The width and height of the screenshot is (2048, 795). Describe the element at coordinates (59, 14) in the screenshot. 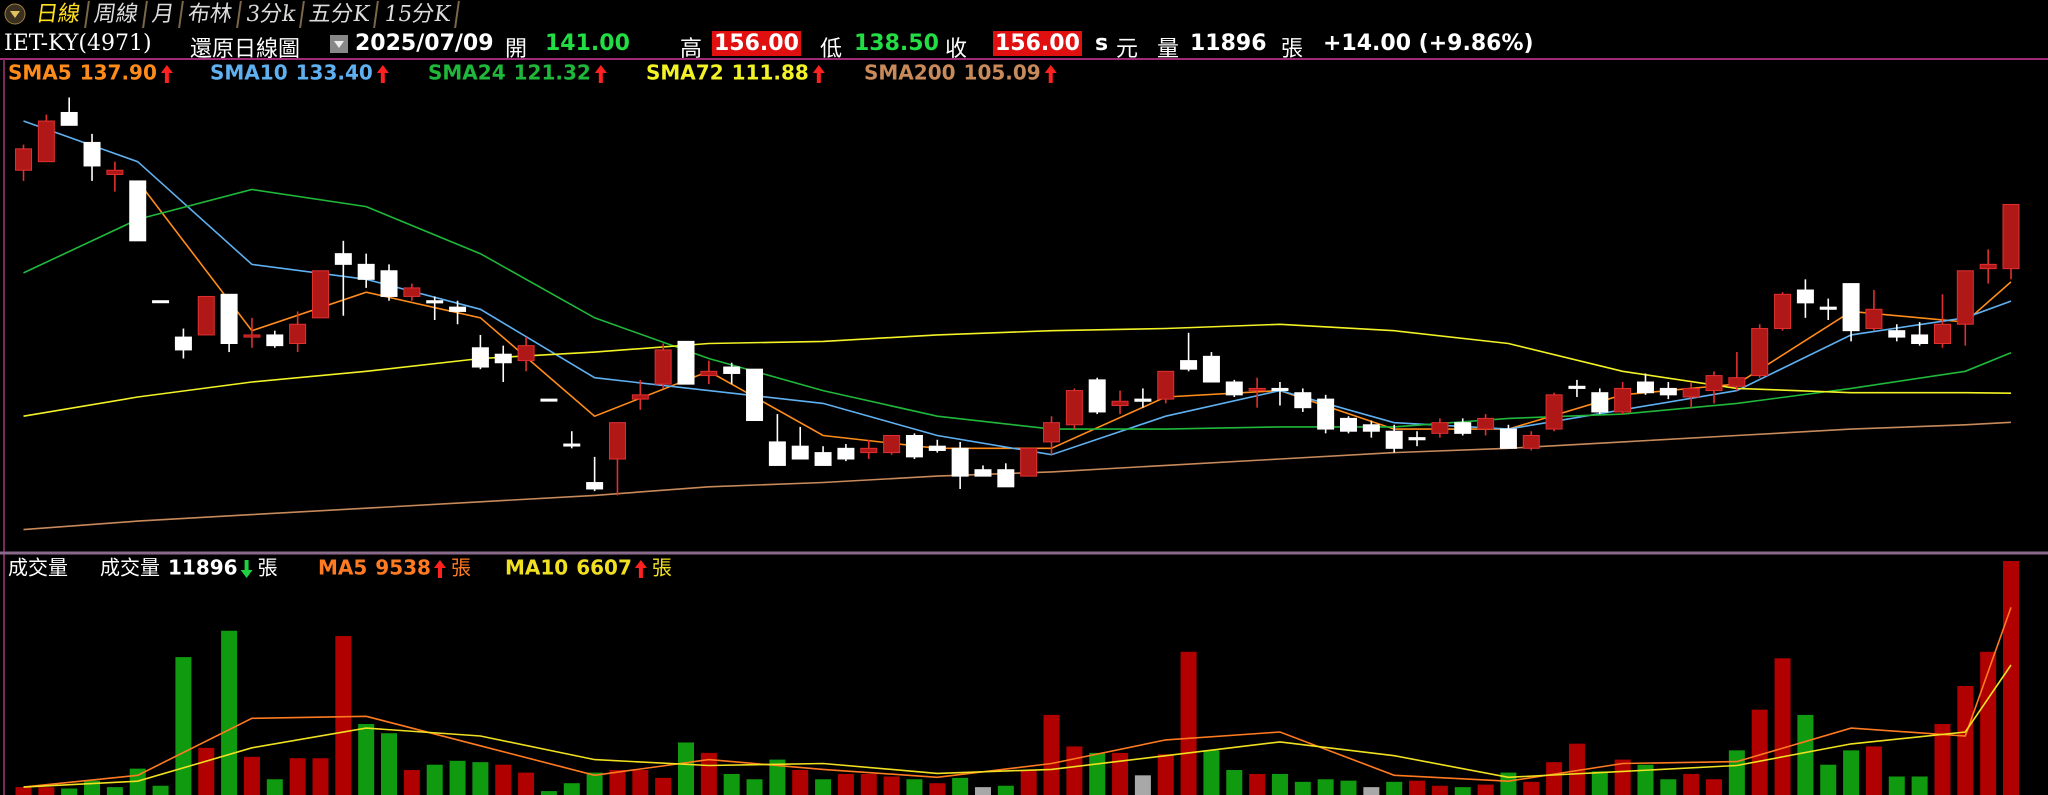

I see `tab: 日線` at that location.